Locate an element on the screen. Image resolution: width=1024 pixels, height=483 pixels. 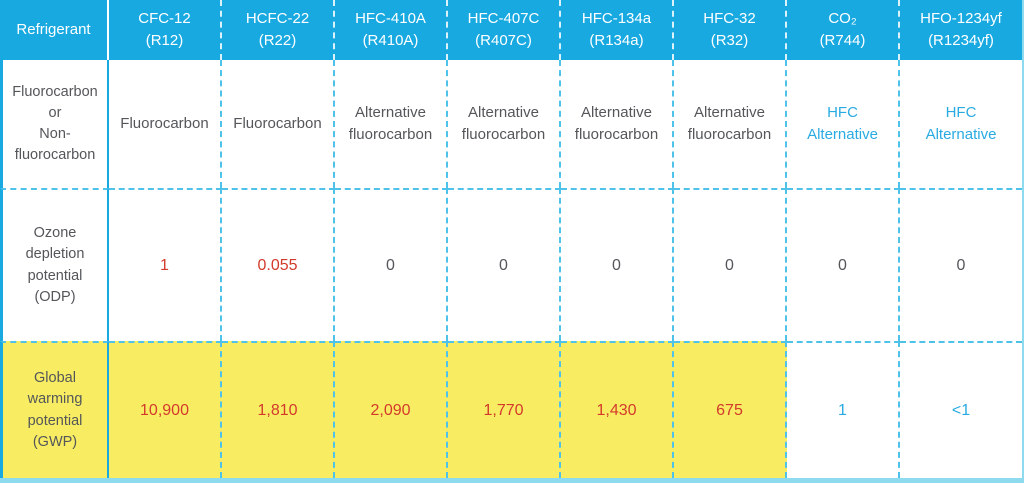
col-code: (R12) is located at coordinates (164, 40).